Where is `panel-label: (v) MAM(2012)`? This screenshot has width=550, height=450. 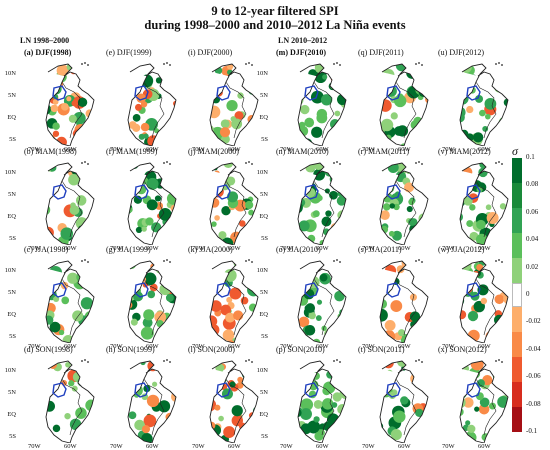
panel-label: (v) MAM(2012) is located at coordinates (464, 151).